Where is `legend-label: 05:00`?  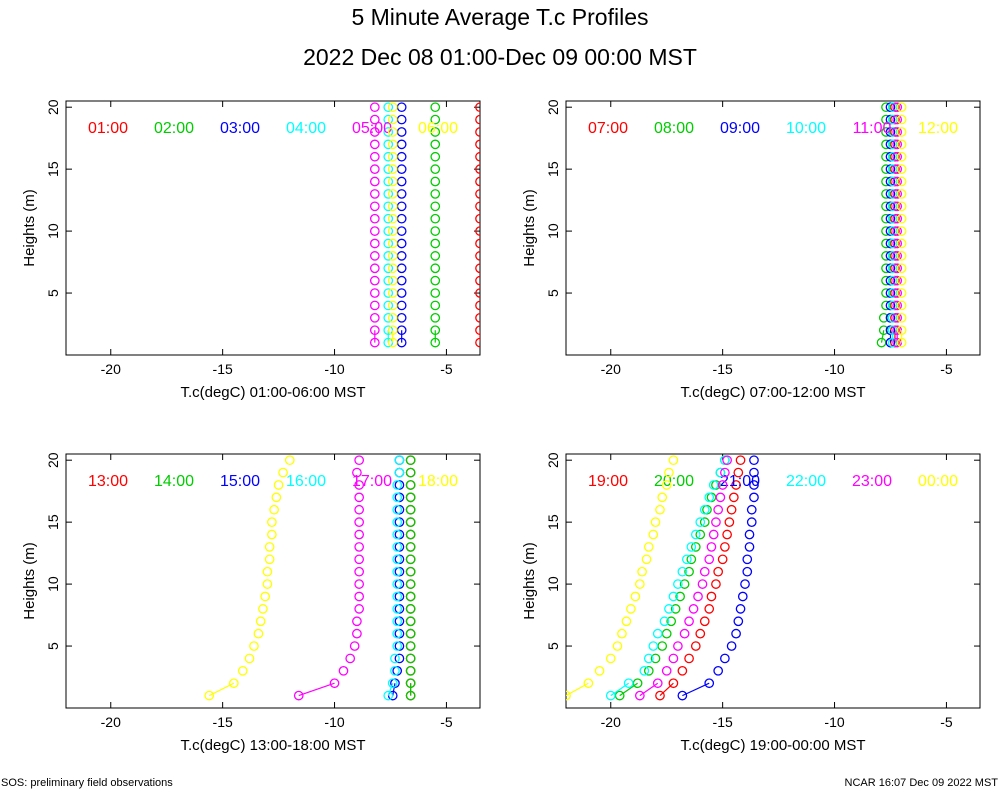 legend-label: 05:00 is located at coordinates (372, 128).